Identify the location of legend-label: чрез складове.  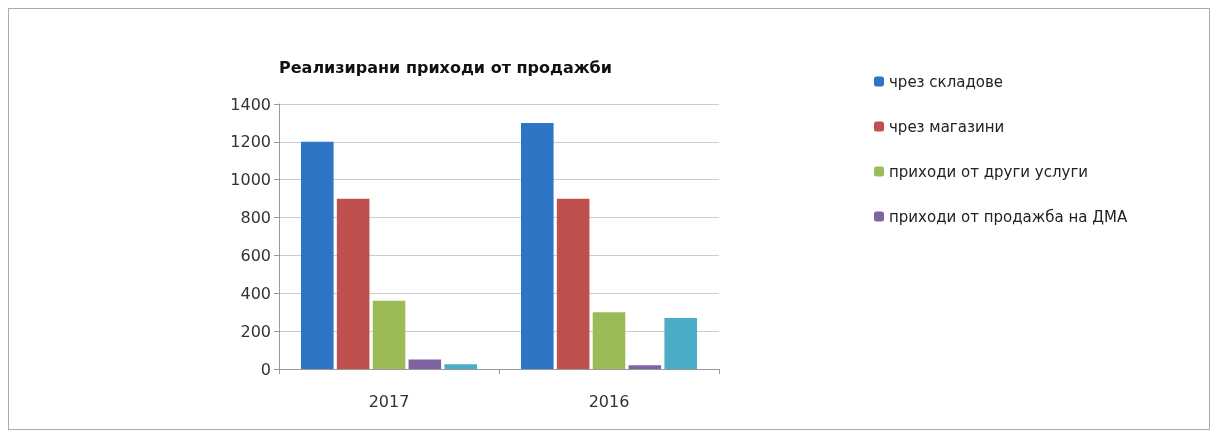
(946, 81).